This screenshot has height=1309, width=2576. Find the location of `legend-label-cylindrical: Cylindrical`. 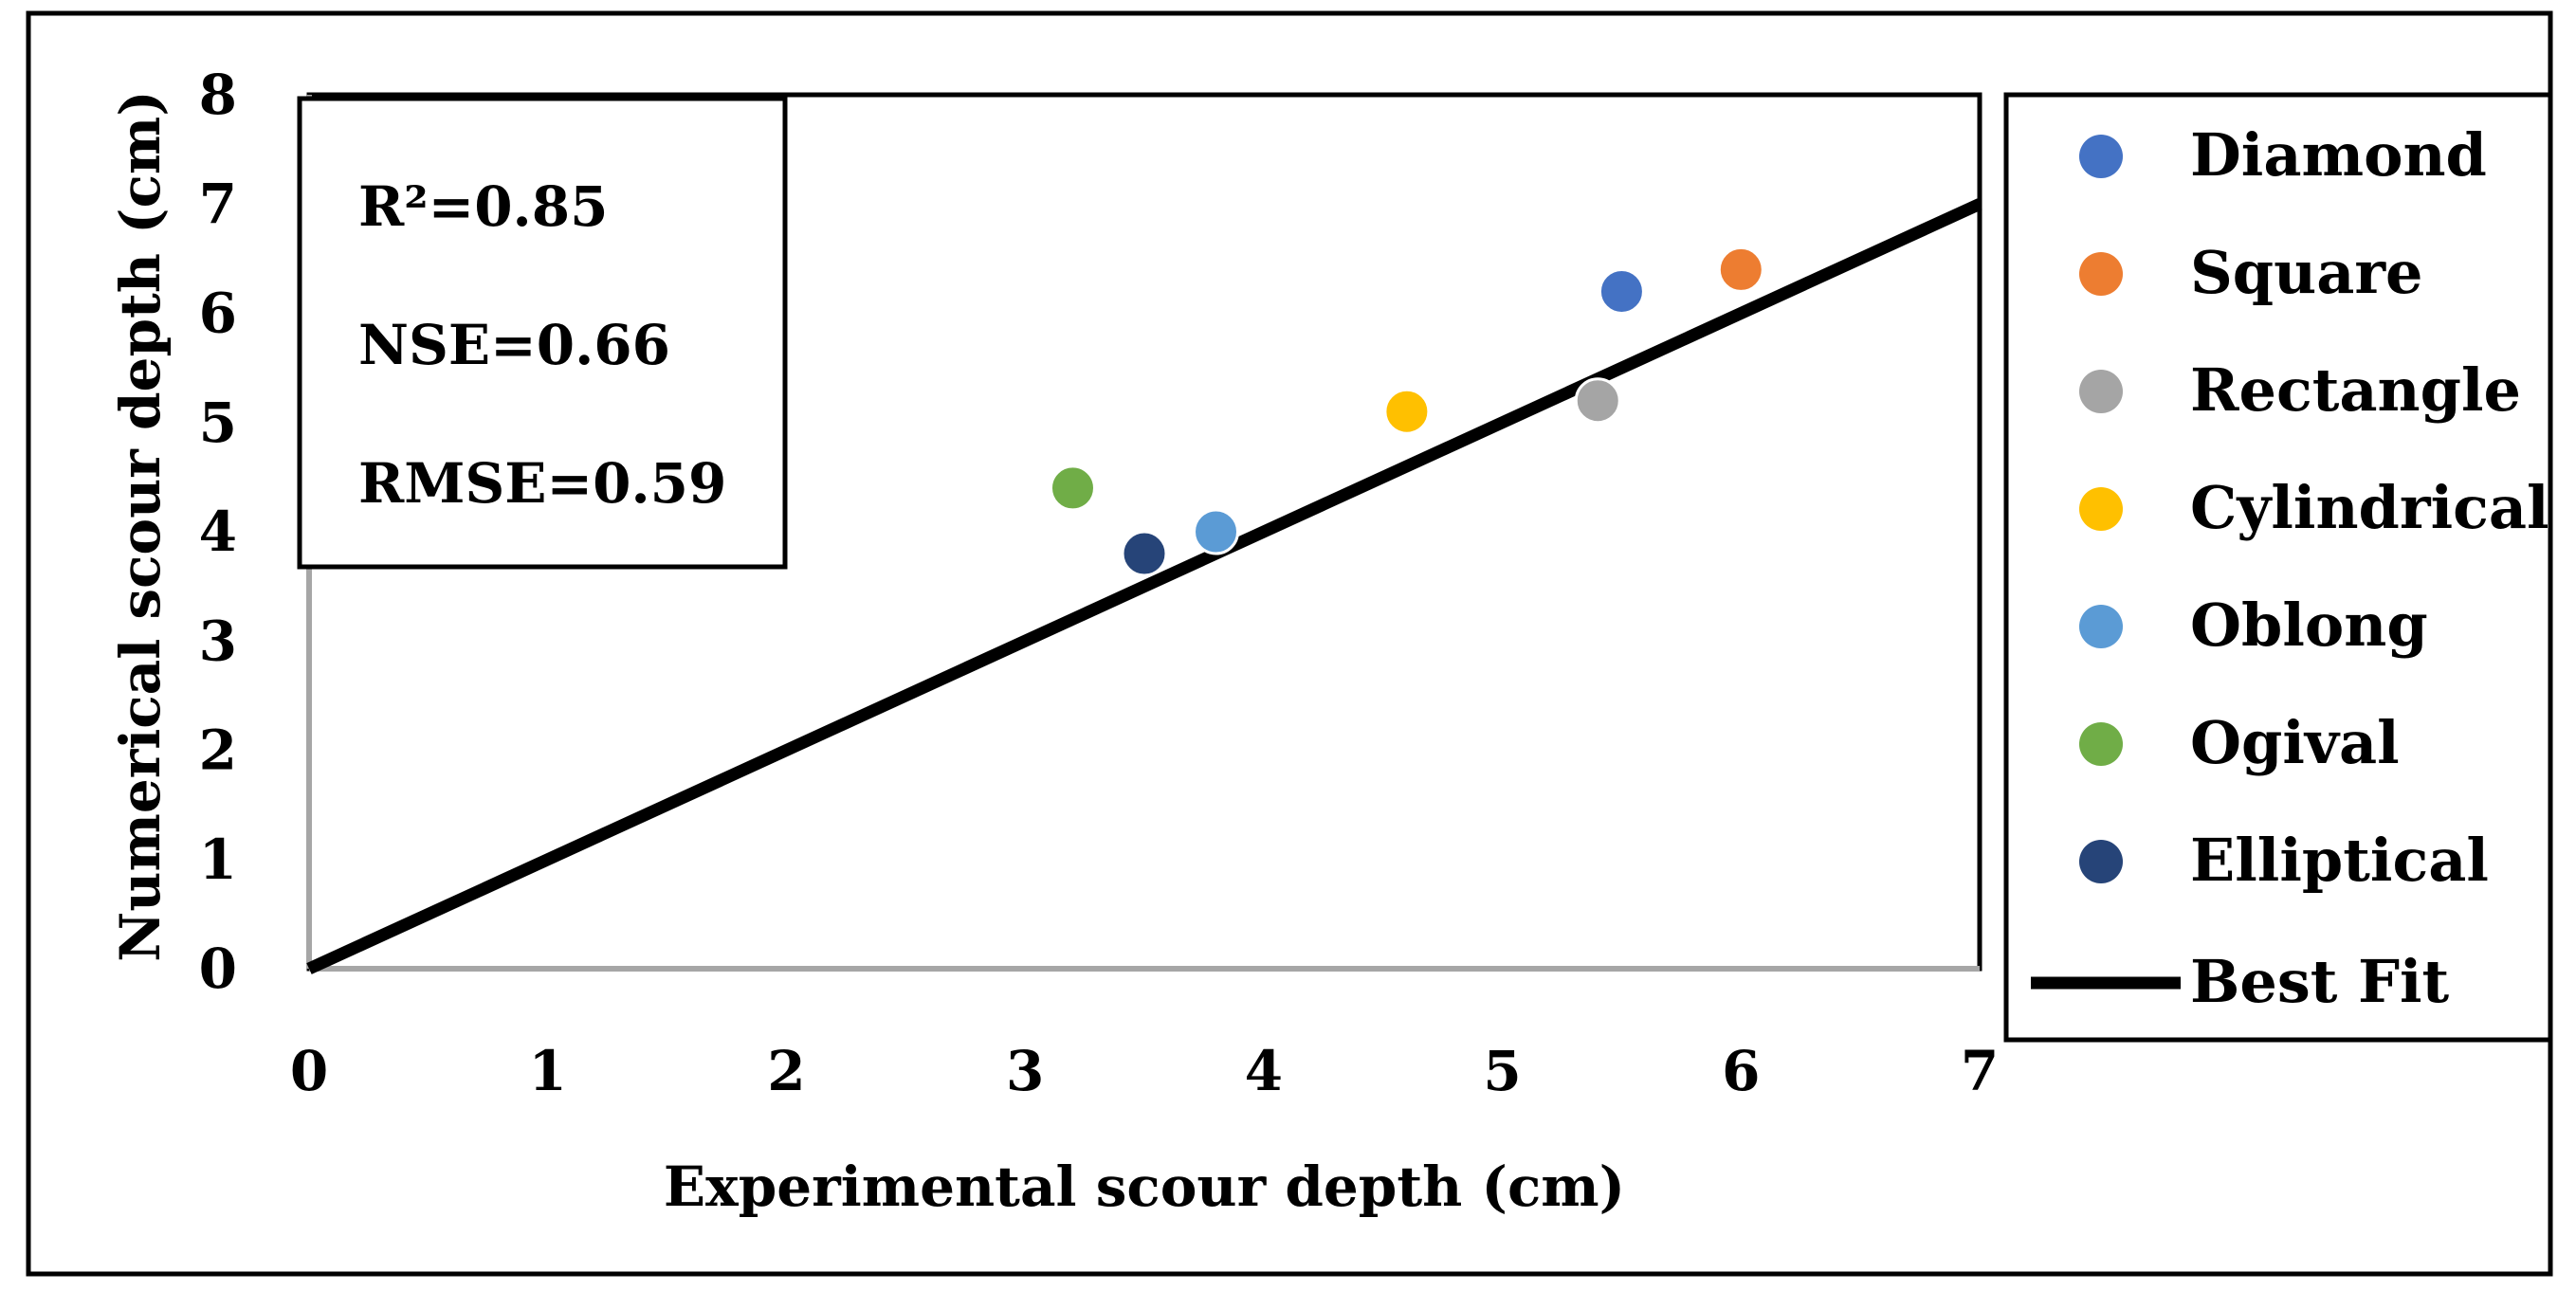

legend-label-cylindrical: Cylindrical is located at coordinates (2369, 507).